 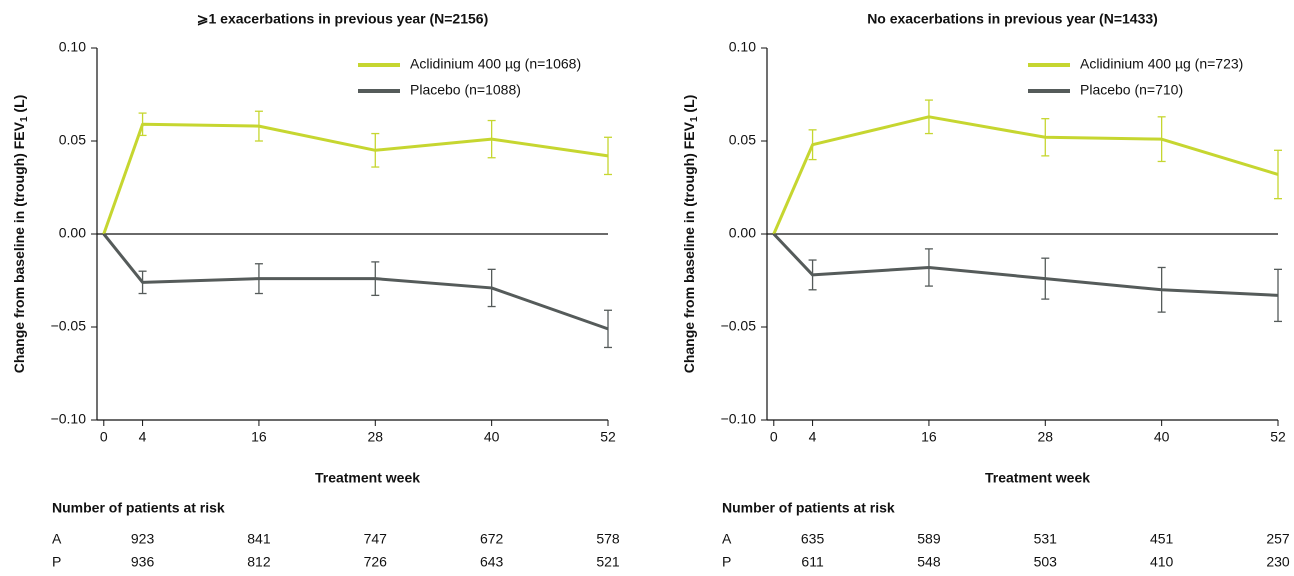 I want to click on legend-label: Aclidinium 400 µg (n=1068), so click(x=495, y=64).